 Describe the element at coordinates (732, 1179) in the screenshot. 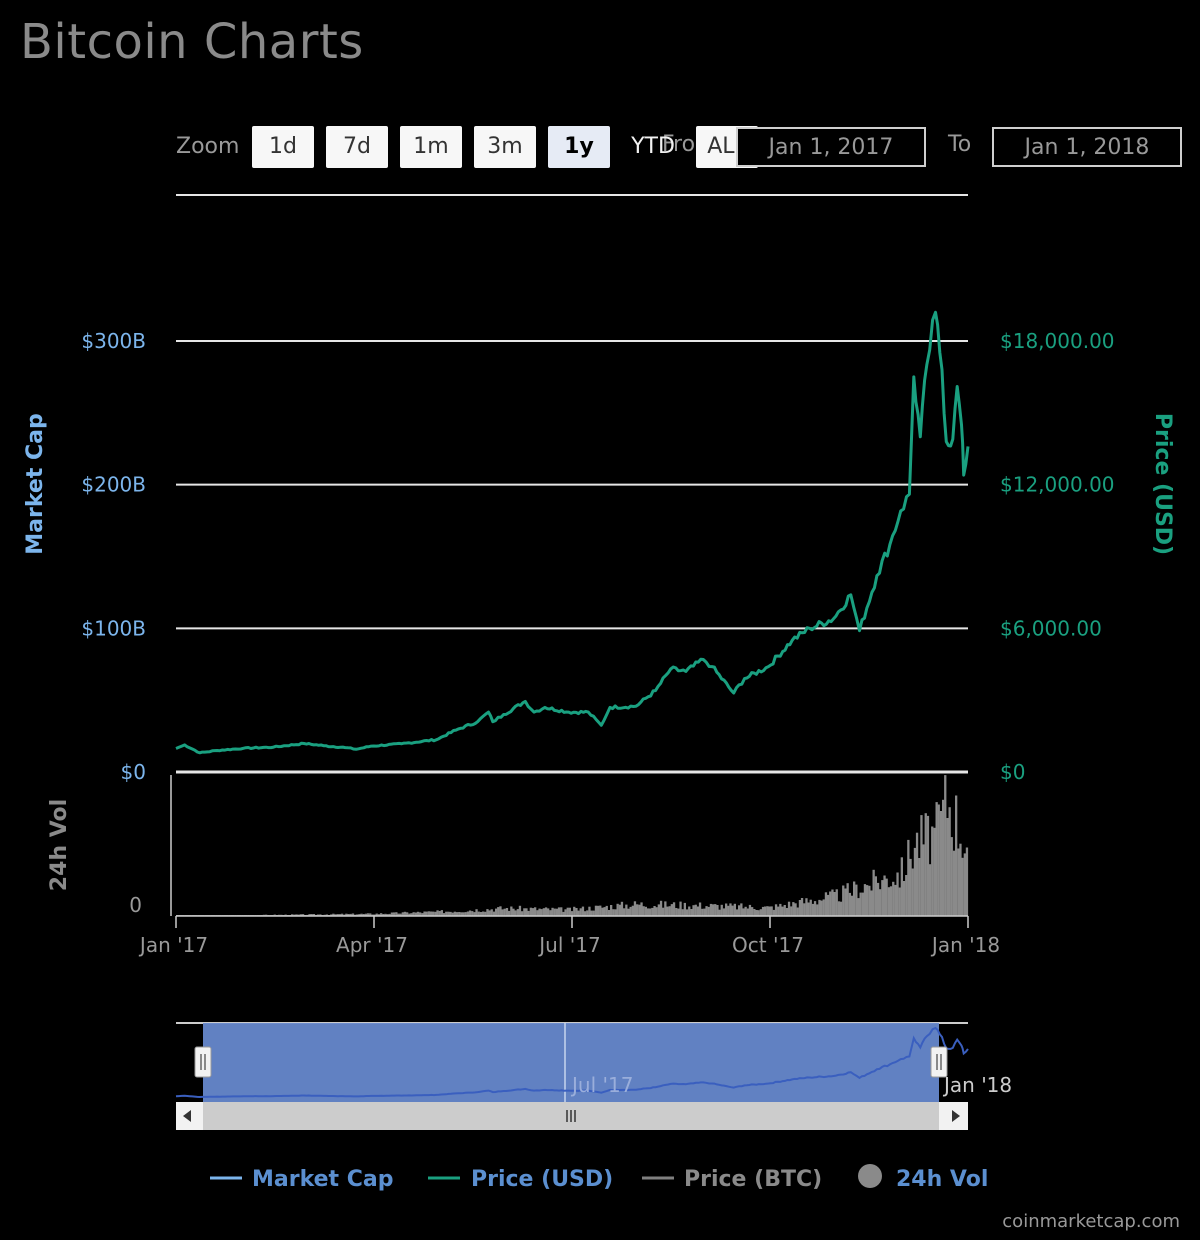

I see `legend-item-price-btc: Price (BTC)` at that location.